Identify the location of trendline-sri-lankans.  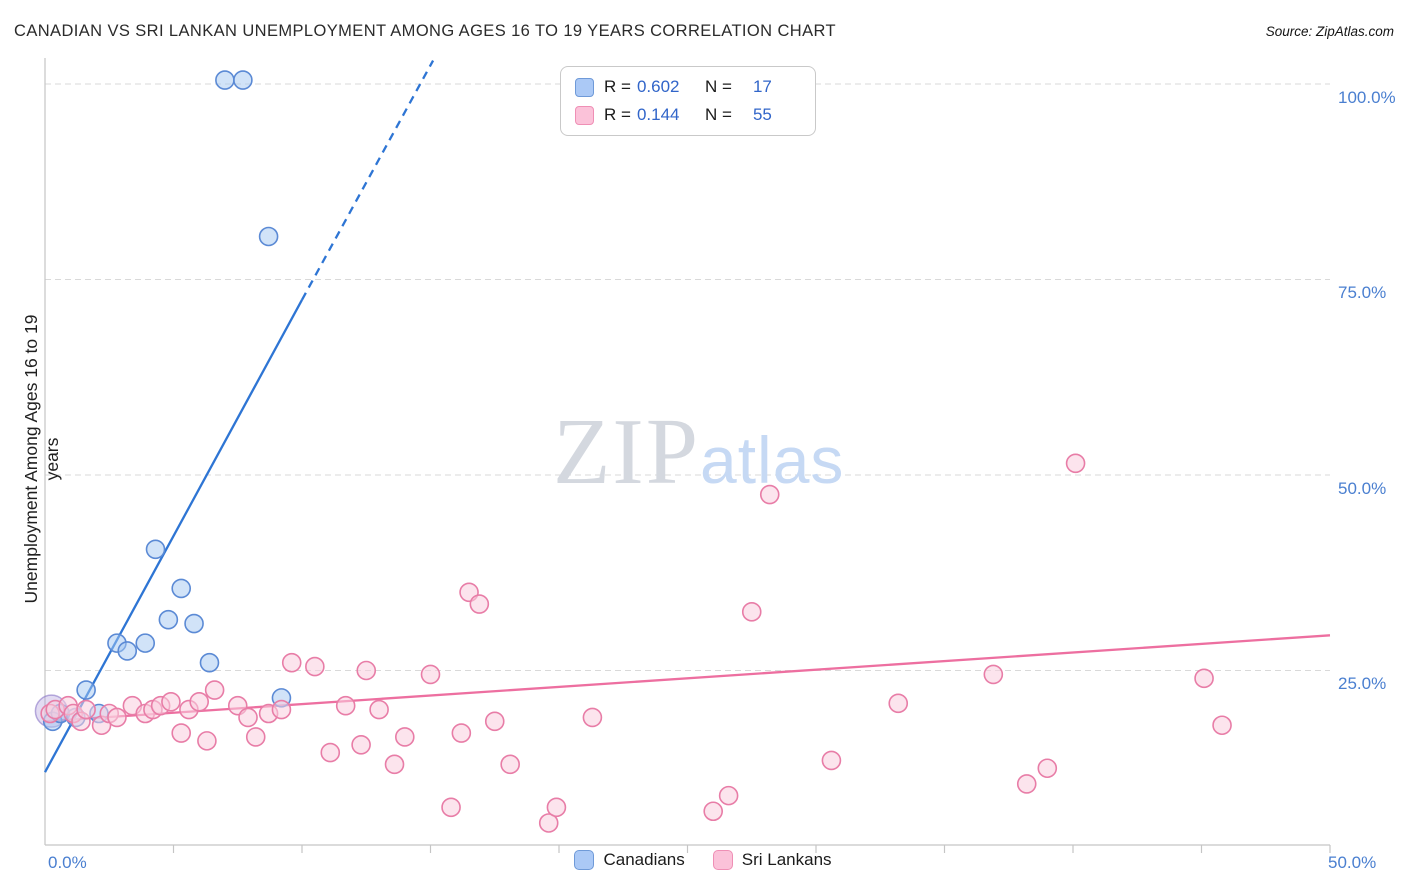
(687, 678).